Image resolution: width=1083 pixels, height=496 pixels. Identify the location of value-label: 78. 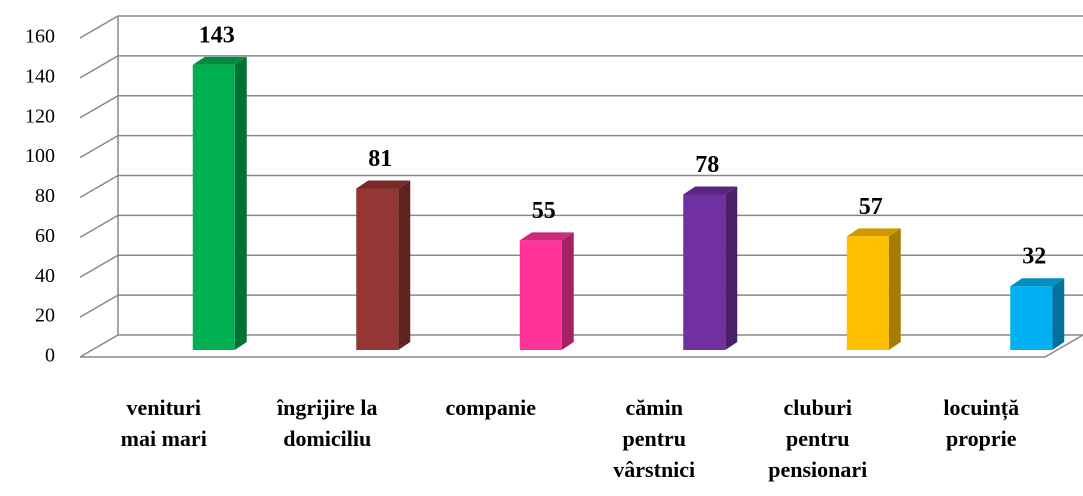
(707, 165).